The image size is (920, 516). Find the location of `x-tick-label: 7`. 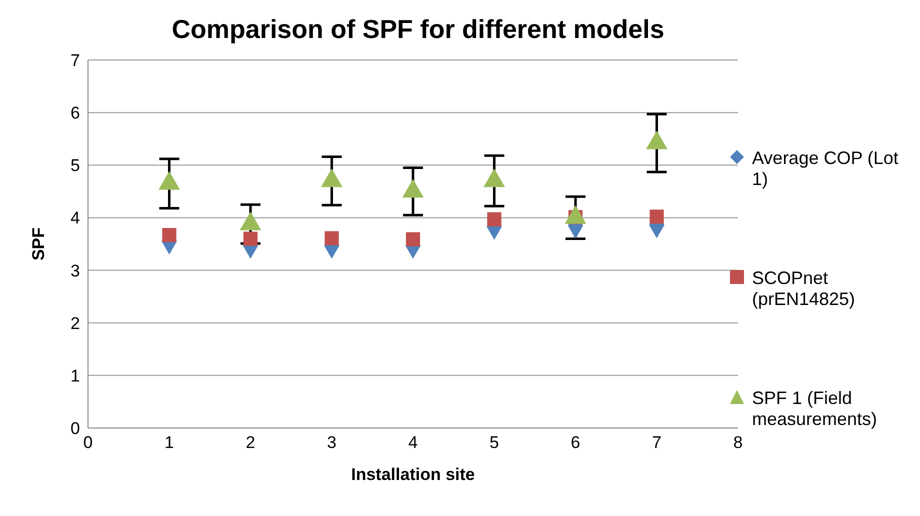

x-tick-label: 7 is located at coordinates (657, 442).